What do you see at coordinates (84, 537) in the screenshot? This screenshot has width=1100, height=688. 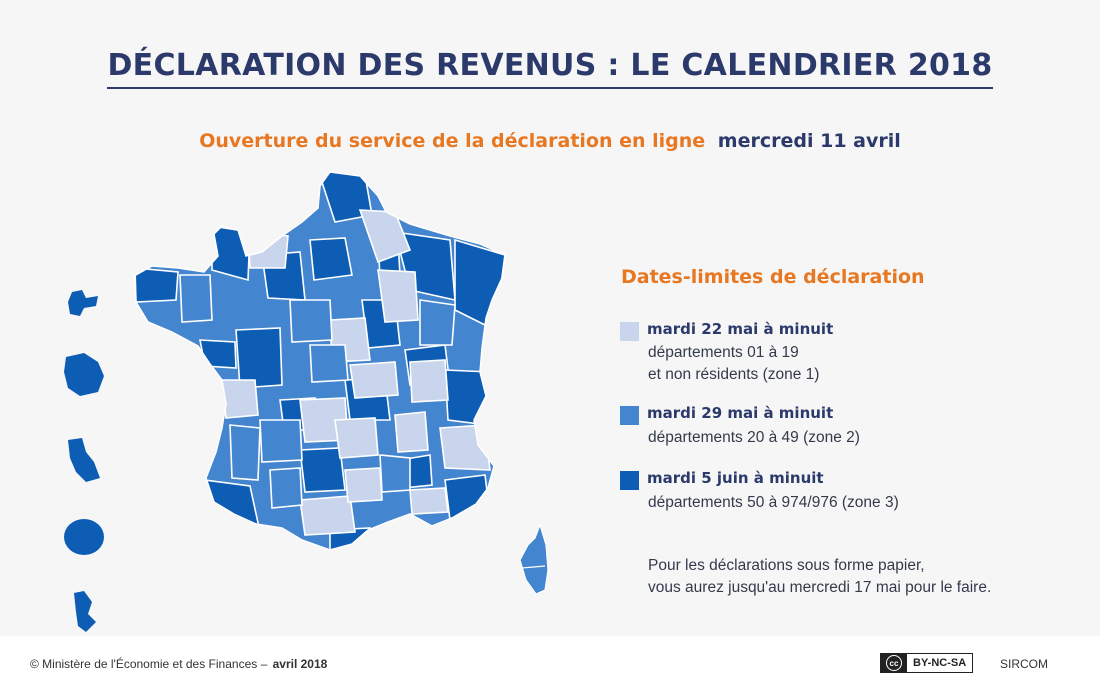 I see `reunion` at bounding box center [84, 537].